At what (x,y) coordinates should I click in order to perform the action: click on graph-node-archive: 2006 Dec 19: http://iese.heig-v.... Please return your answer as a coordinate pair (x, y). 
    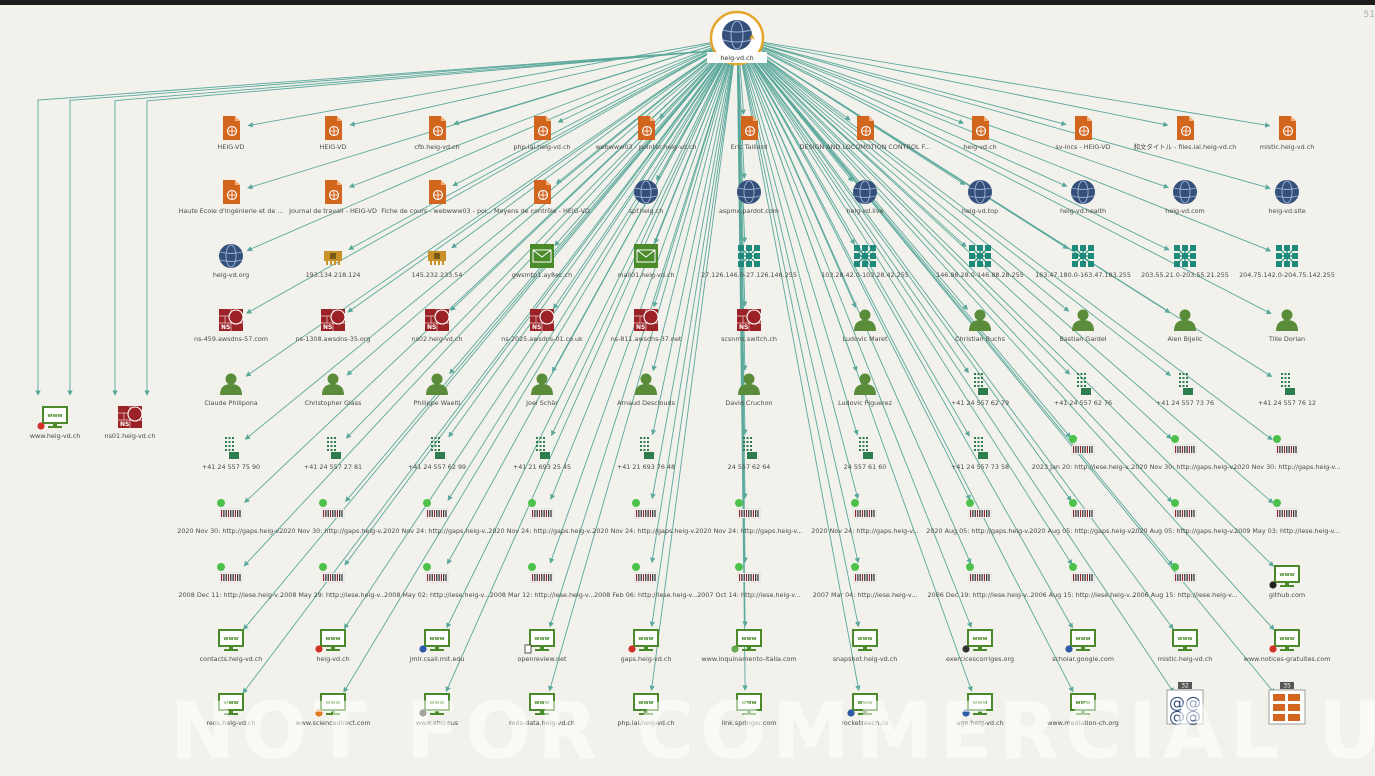
    Looking at the image, I should click on (980, 581).